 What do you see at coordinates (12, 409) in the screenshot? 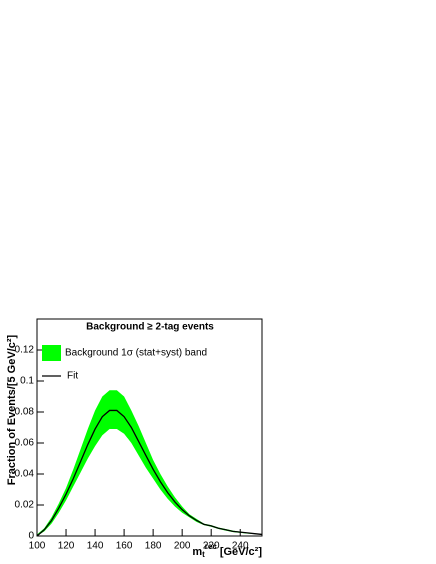
I see `y-axis-label: Fraction of Events/[5 GeV/c²]` at bounding box center [12, 409].